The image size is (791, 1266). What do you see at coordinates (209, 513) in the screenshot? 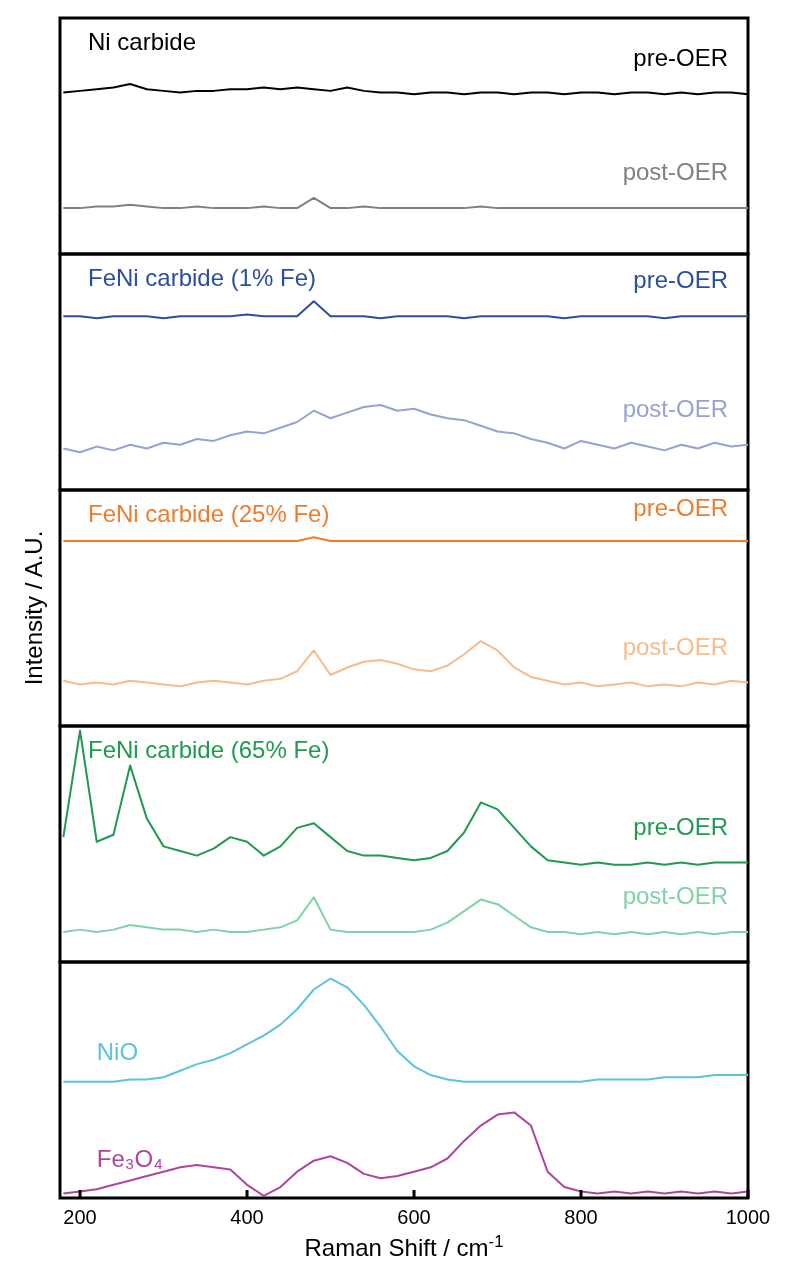
I see `chart-title: FeNi carbide (25% Fe)` at bounding box center [209, 513].